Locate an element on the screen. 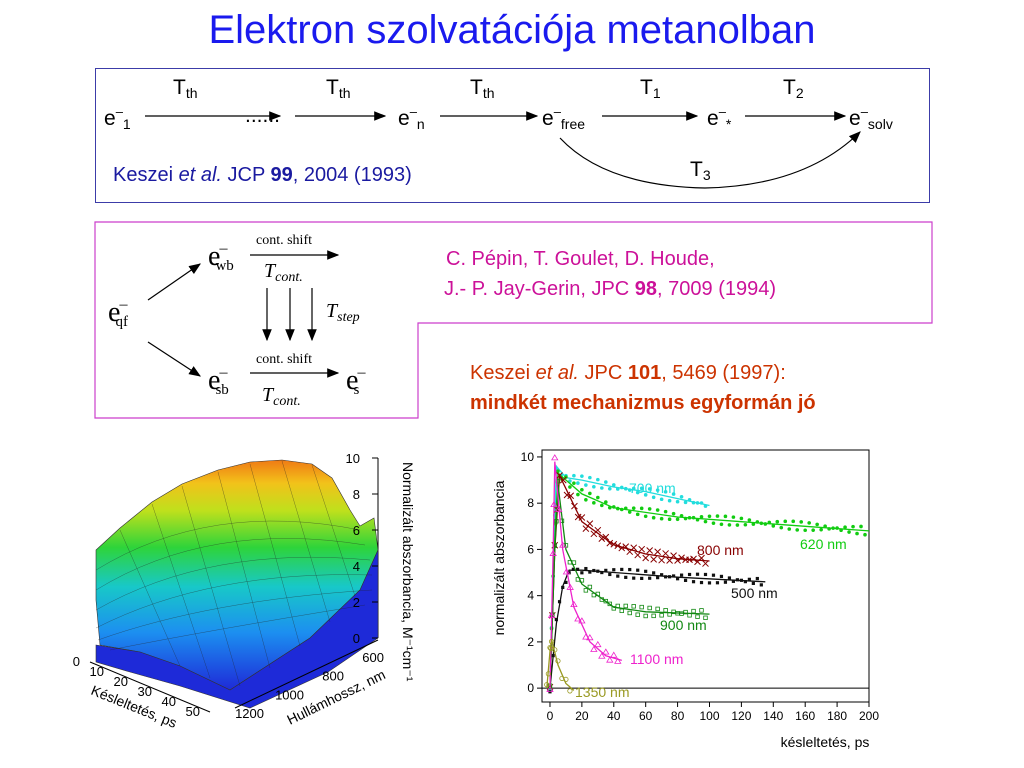 This screenshot has height=768, width=1024. y-tick-label: 10 is located at coordinates (528, 457).